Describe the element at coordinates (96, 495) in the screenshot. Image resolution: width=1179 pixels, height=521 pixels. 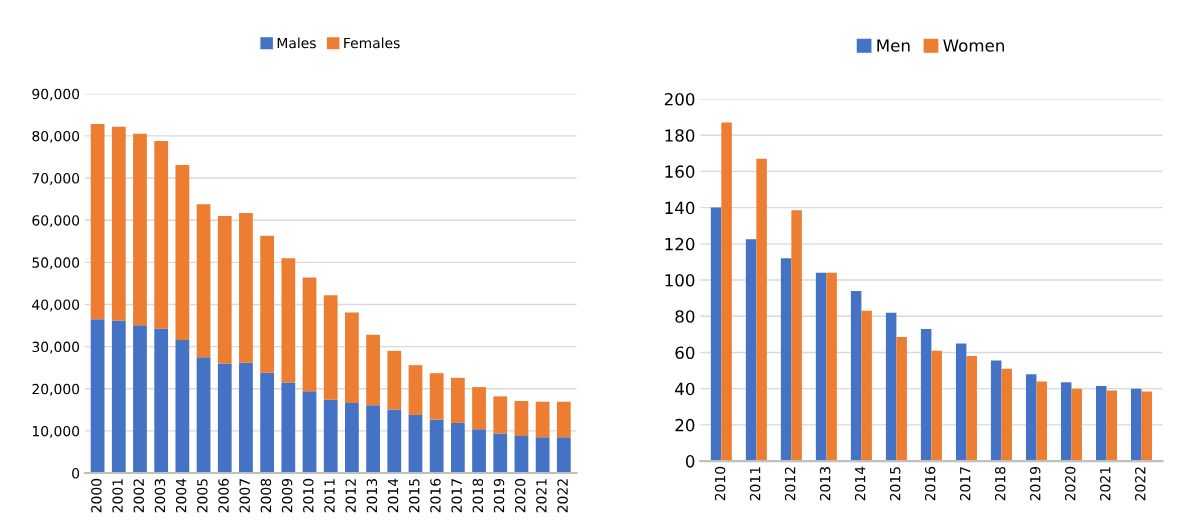
I see `x-tick-label: 2000` at that location.